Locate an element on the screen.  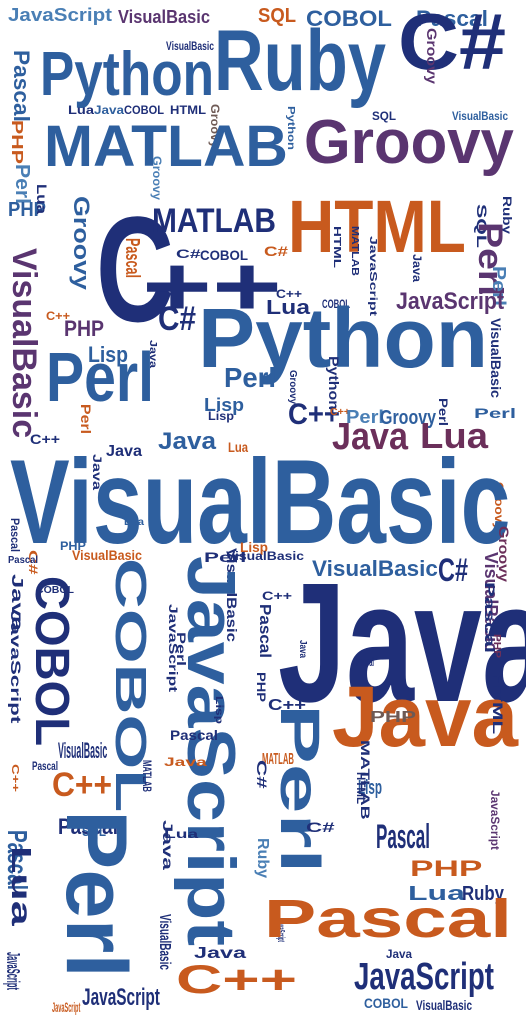
word: Python is located at coordinates (343, 338).